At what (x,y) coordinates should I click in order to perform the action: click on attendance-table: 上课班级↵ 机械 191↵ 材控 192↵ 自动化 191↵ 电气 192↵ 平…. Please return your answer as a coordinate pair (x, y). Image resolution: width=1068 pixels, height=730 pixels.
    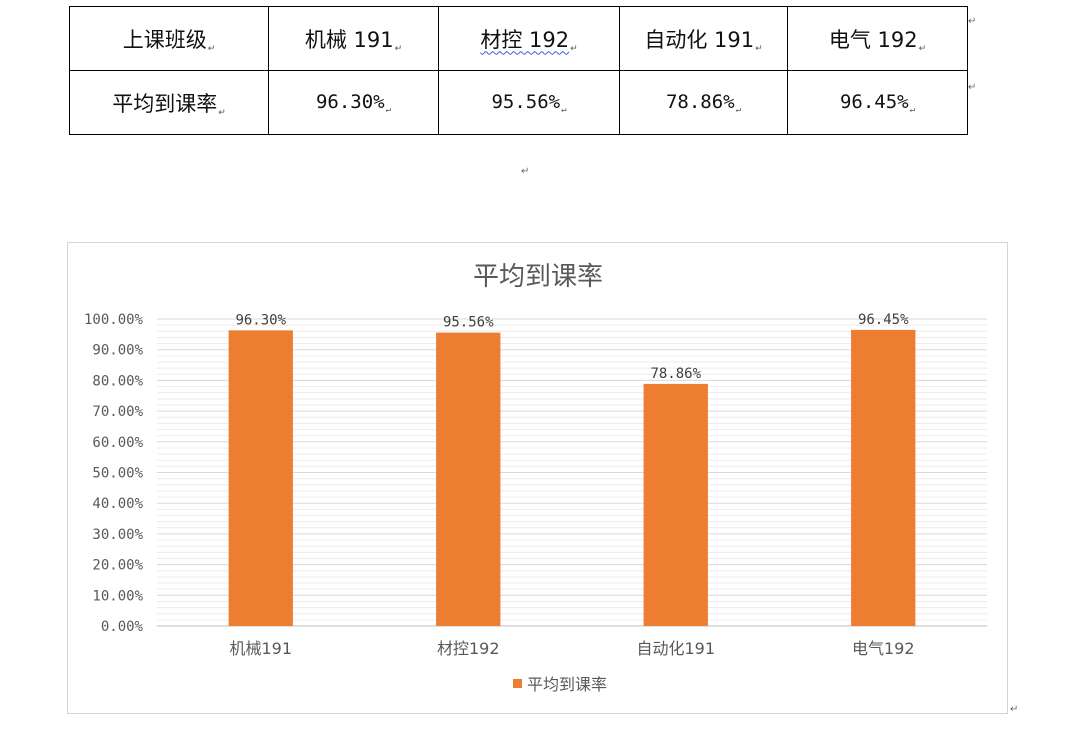
    Looking at the image, I should click on (518, 70).